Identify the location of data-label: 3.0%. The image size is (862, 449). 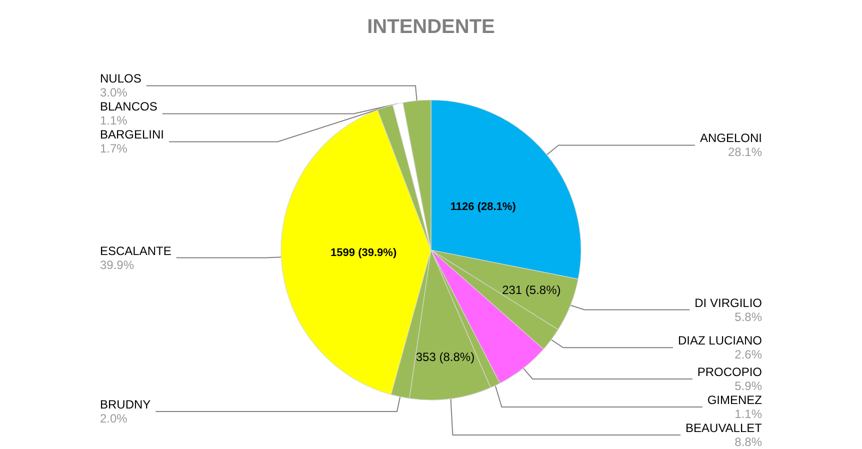
(114, 93).